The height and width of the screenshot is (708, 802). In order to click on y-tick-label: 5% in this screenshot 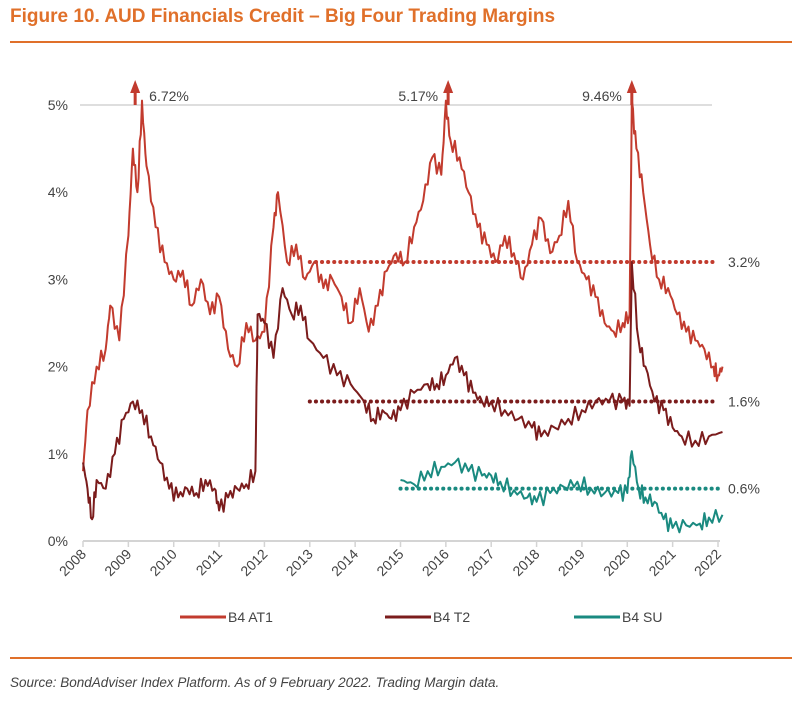, I will do `click(58, 105)`.